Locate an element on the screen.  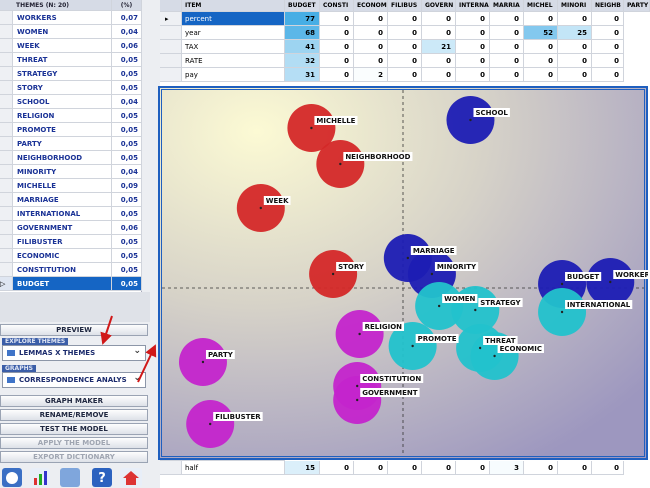
theme-name: THREAT is located at coordinates (62, 60).